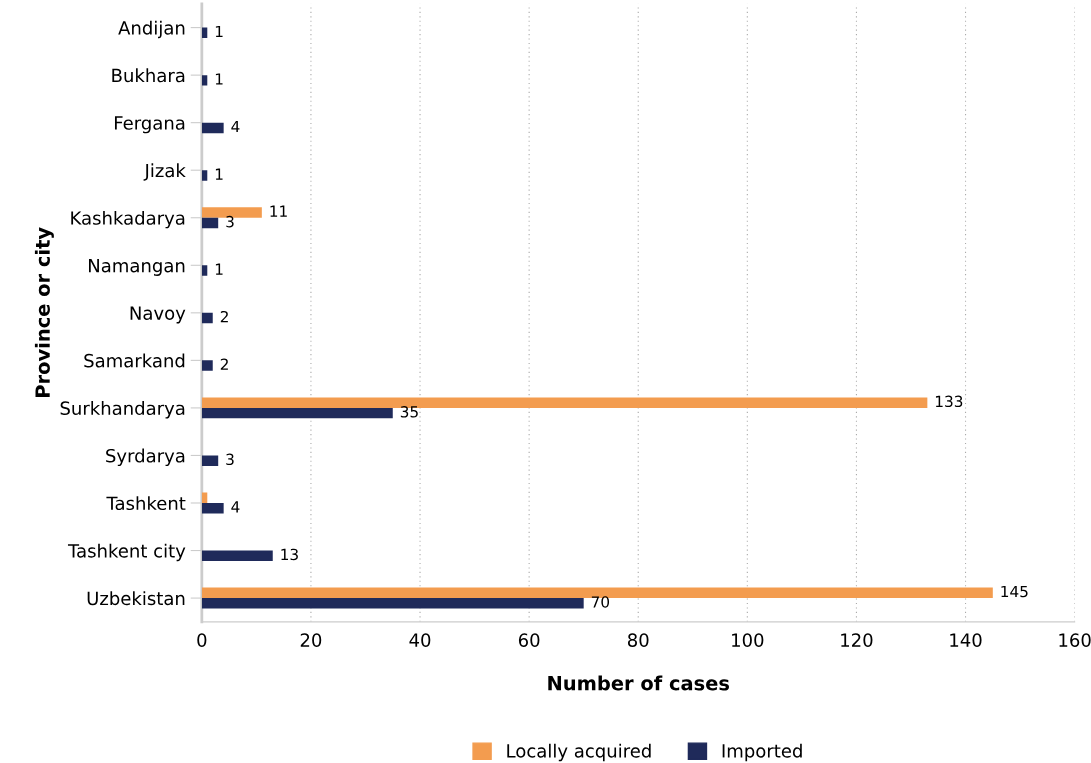 The height and width of the screenshot is (763, 1091). What do you see at coordinates (966, 640) in the screenshot?
I see `x-tick-label: 140` at bounding box center [966, 640].